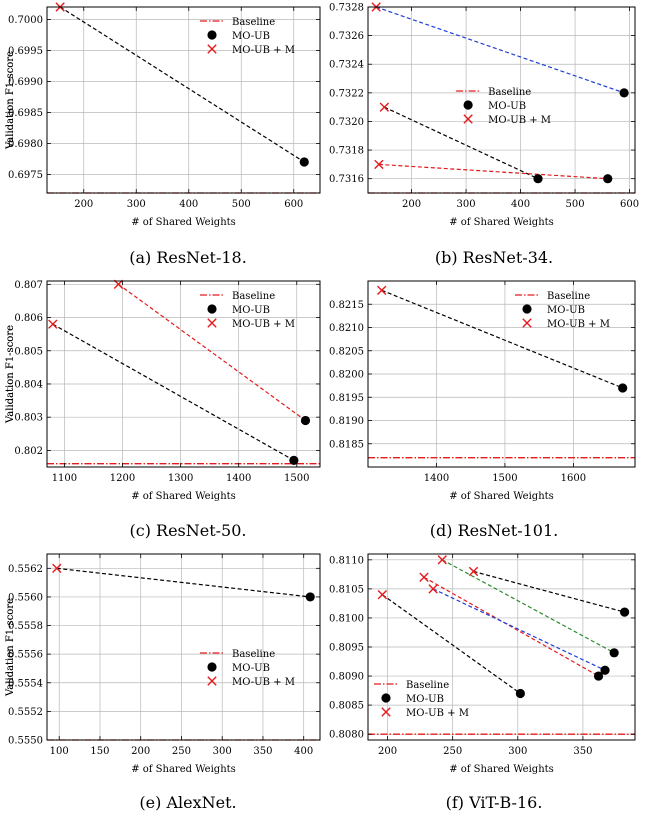 The image size is (654, 823). Describe the element at coordinates (346, 706) in the screenshot. I see `y-tick-label: 0.8085` at that location.